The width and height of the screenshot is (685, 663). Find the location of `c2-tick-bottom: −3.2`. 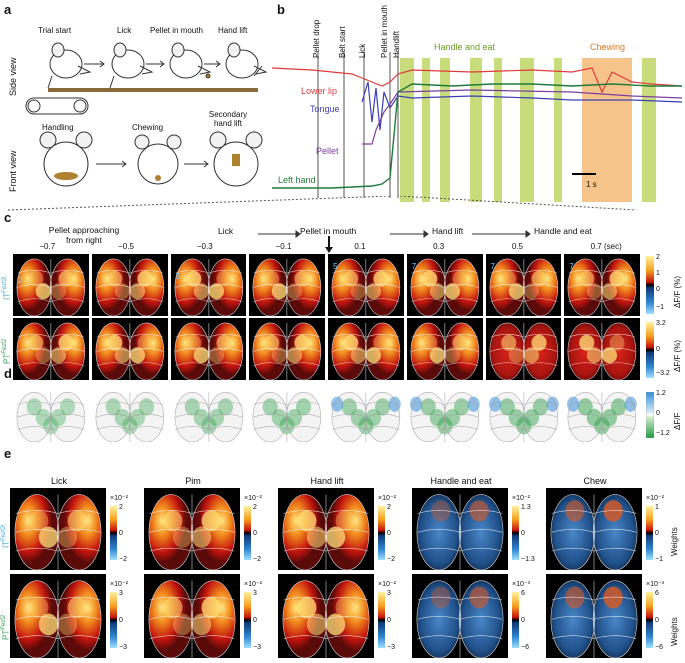

c2-tick-bottom: −3.2 is located at coordinates (663, 373).